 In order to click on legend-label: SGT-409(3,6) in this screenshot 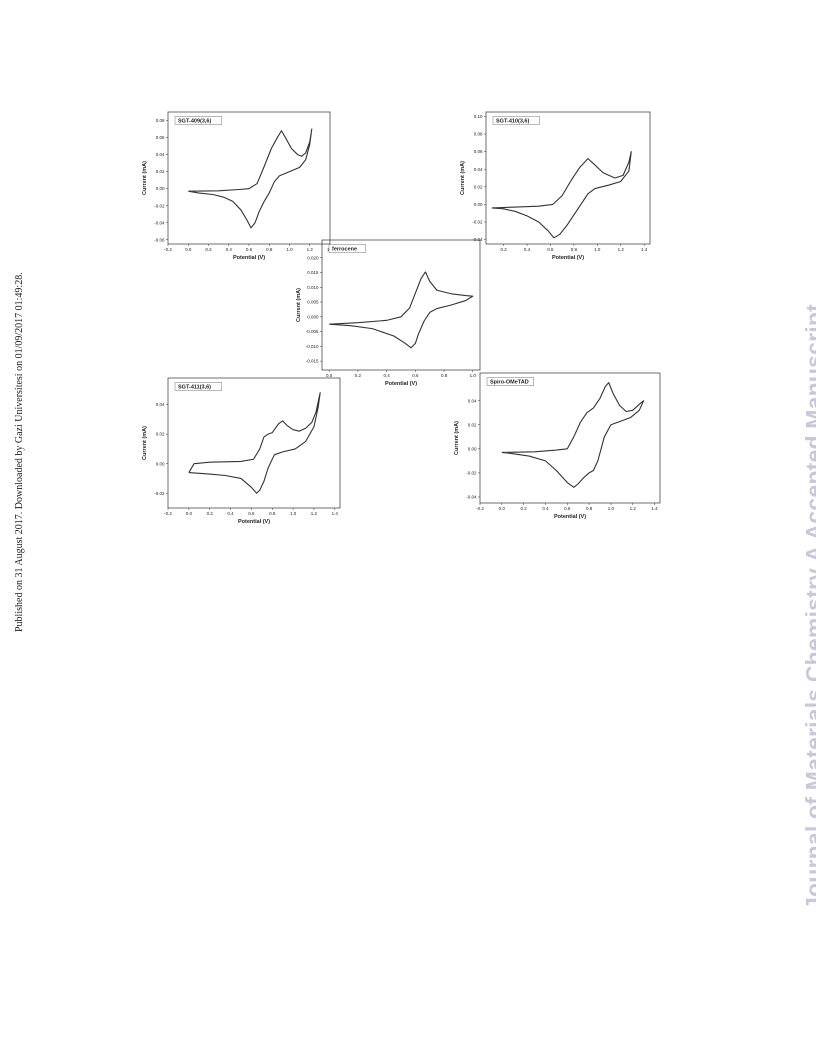, I will do `click(194, 122)`.